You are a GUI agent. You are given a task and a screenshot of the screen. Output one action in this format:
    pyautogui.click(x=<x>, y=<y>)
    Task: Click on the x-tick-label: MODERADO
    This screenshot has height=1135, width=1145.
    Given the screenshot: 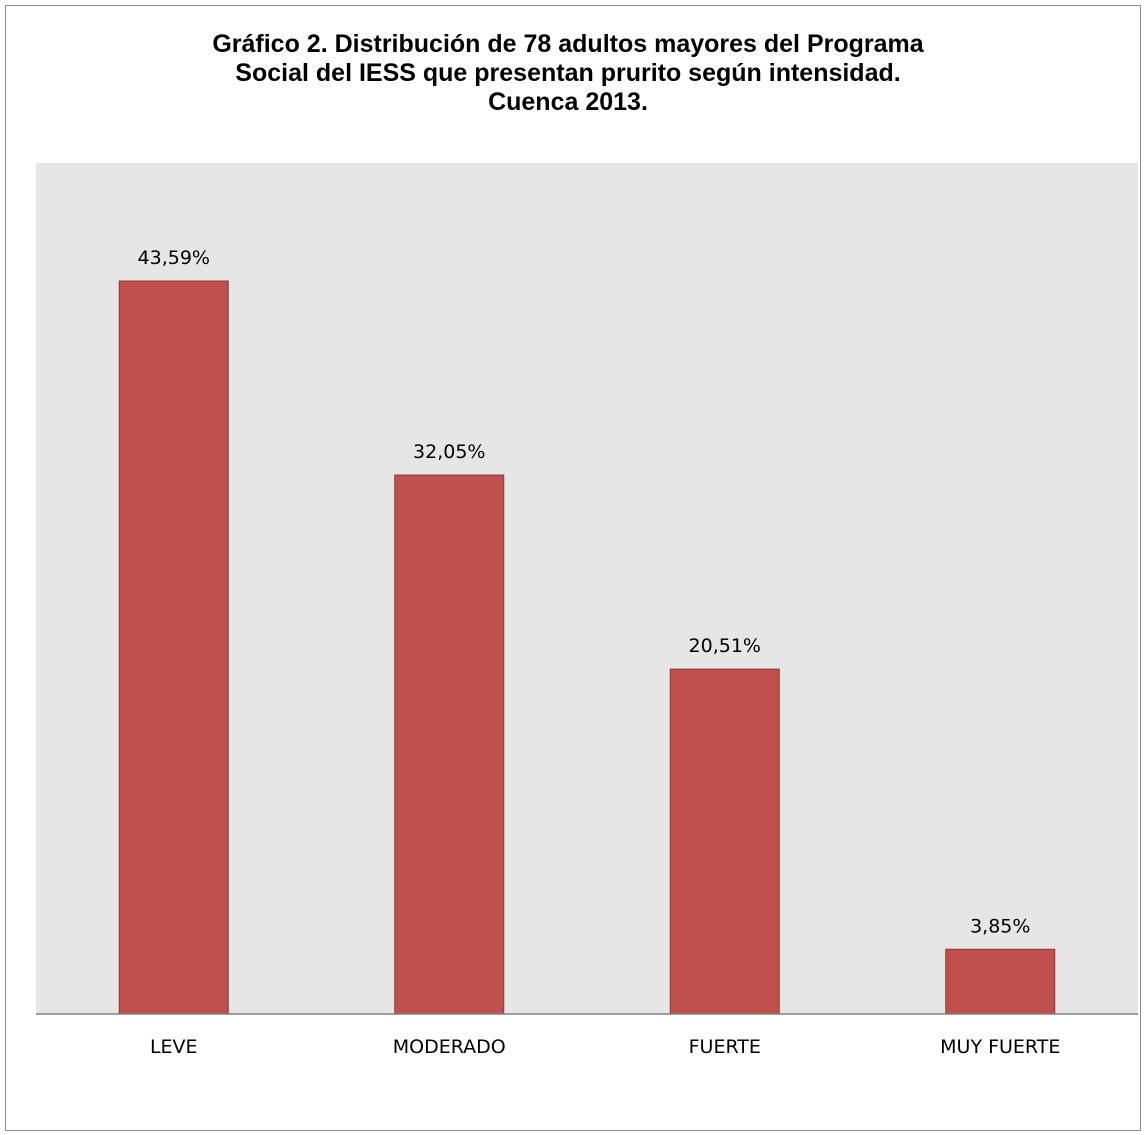 What is the action you would take?
    pyautogui.click(x=449, y=1047)
    